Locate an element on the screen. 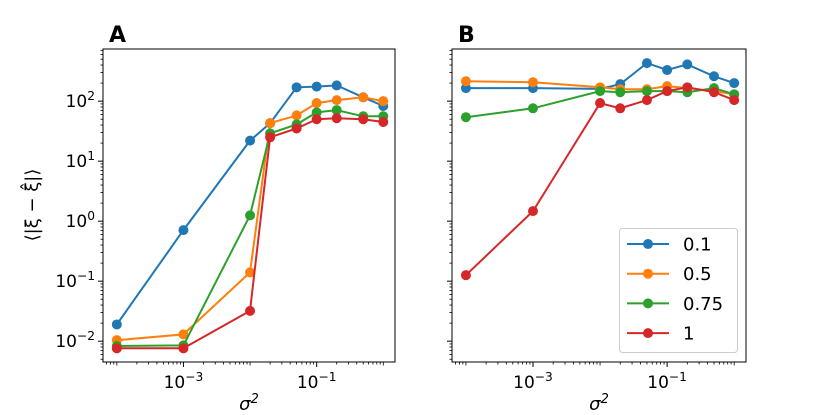 The image size is (830, 415). legend-label-0.1: 0.1 is located at coordinates (697, 245).